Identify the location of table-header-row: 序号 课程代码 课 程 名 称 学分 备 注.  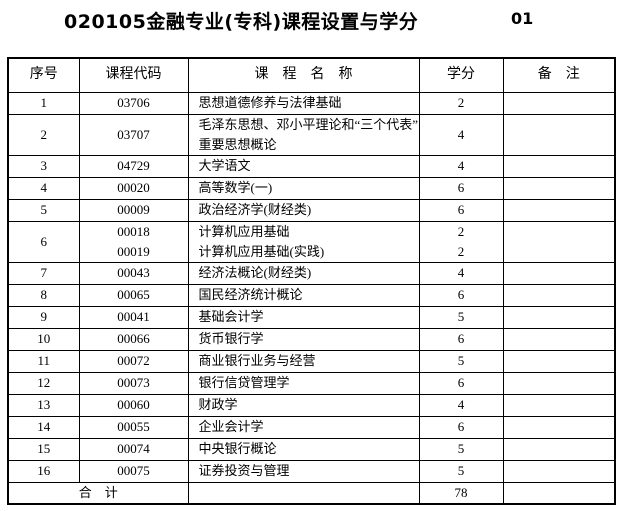
(311, 75).